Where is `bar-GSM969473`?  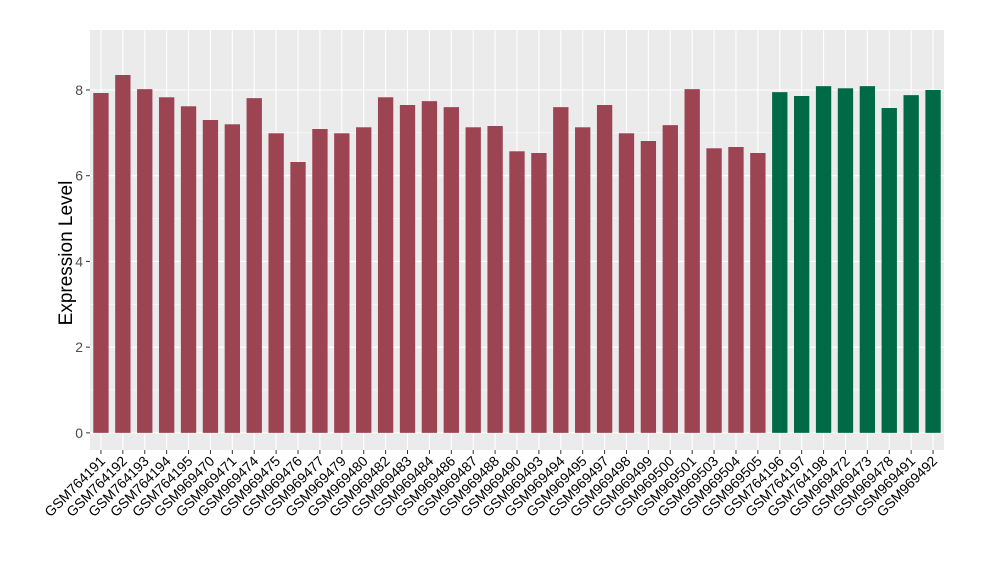 bar-GSM969473 is located at coordinates (867, 259).